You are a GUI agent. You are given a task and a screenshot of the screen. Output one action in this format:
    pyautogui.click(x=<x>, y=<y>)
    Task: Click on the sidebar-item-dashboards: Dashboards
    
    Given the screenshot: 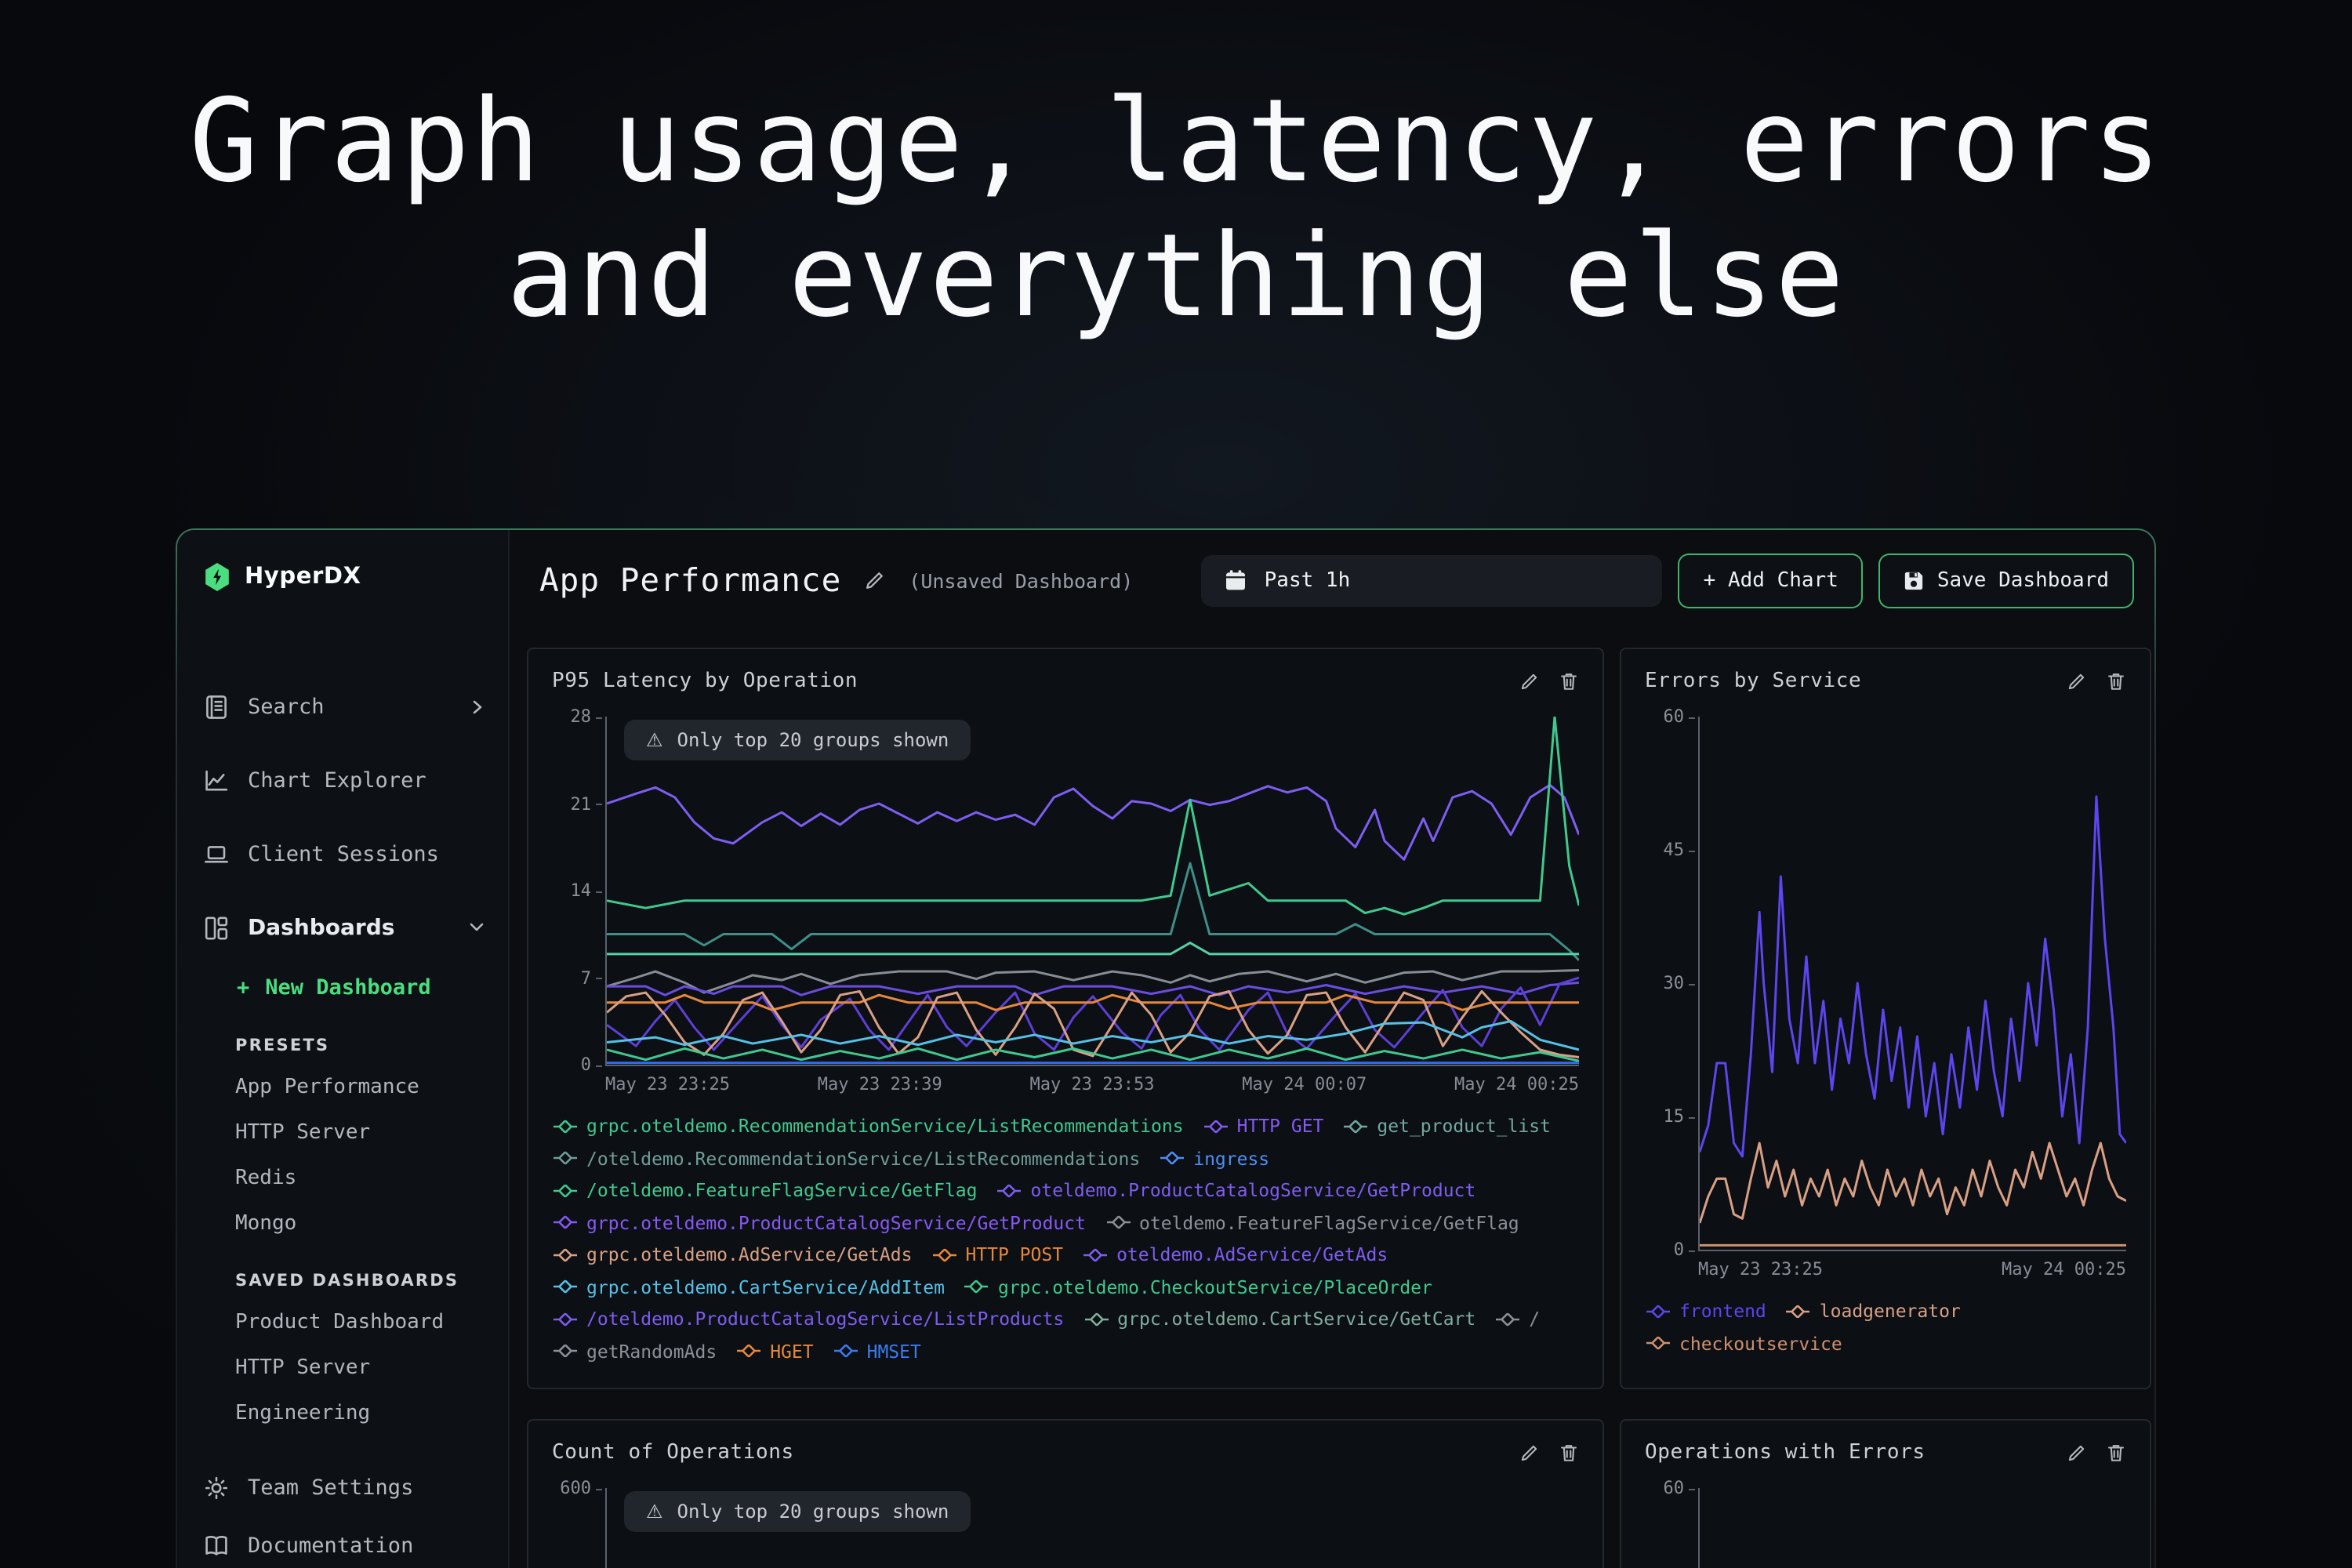 What is the action you would take?
    pyautogui.click(x=342, y=927)
    